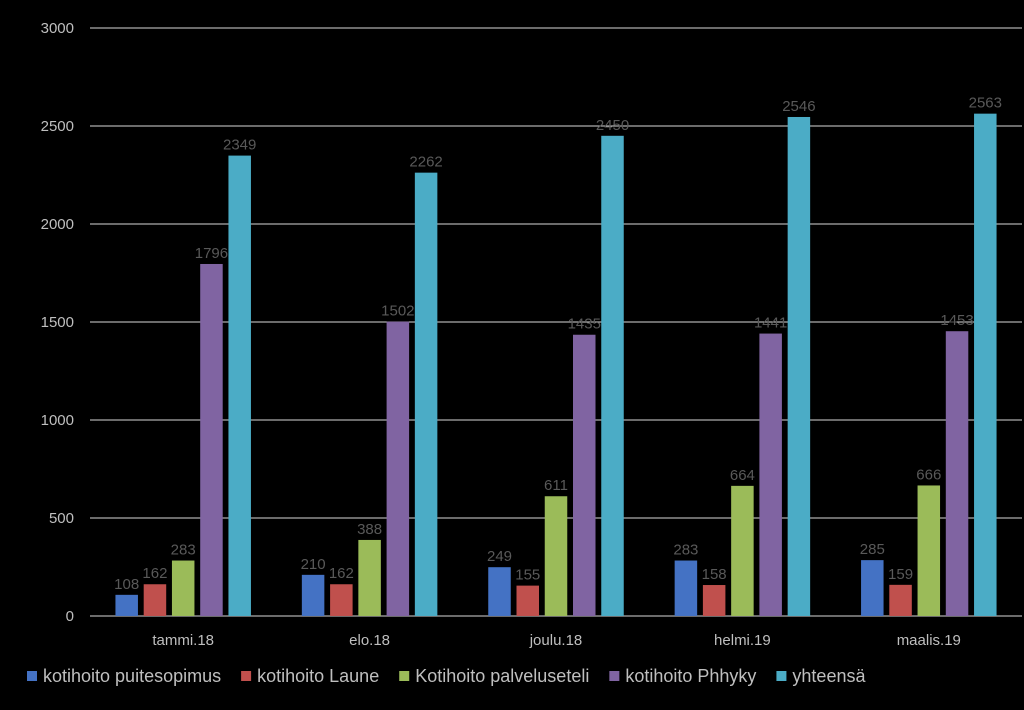 Image resolution: width=1024 pixels, height=710 pixels. Describe the element at coordinates (584, 324) in the screenshot. I see `data-label: 1435` at that location.